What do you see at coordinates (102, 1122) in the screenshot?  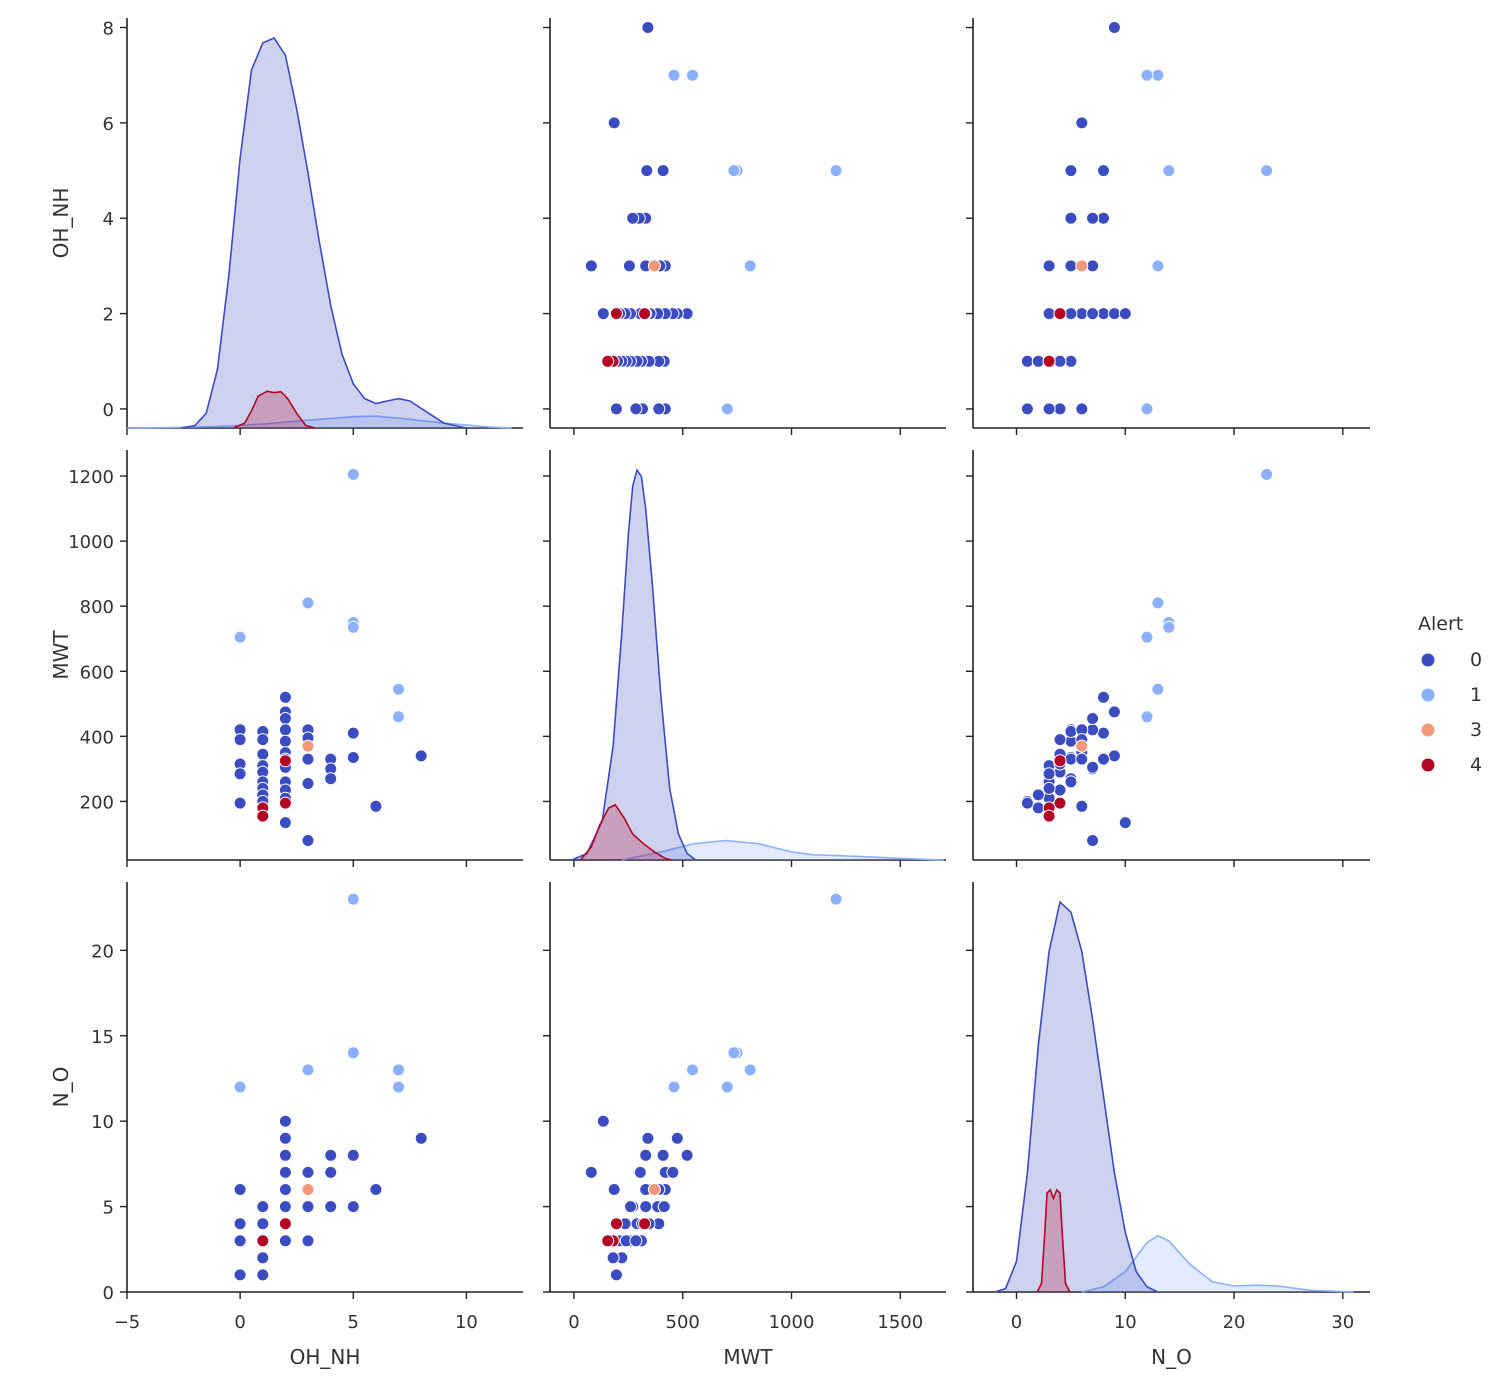 I see `y-tick-label: 10` at bounding box center [102, 1122].